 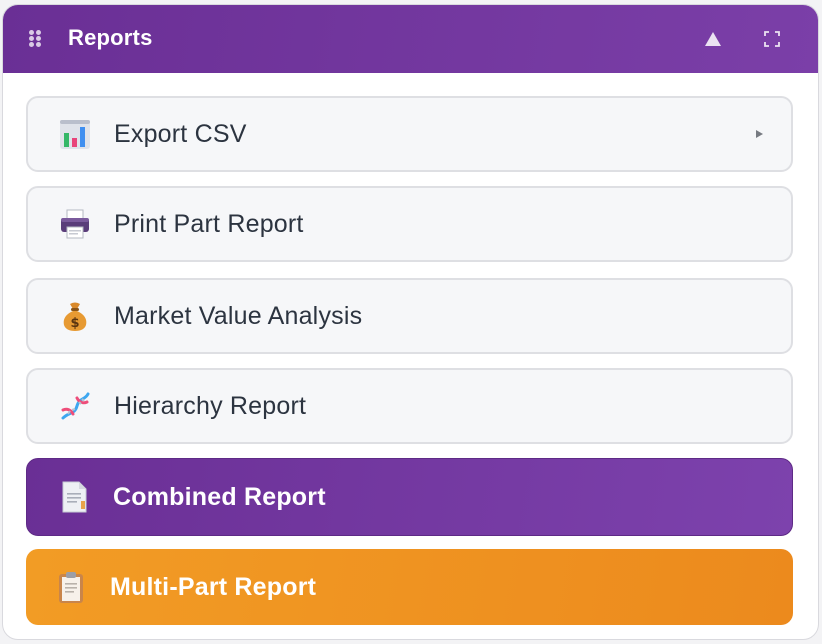 I want to click on multi-part-report-label: Multi-Part Report, so click(x=213, y=586).